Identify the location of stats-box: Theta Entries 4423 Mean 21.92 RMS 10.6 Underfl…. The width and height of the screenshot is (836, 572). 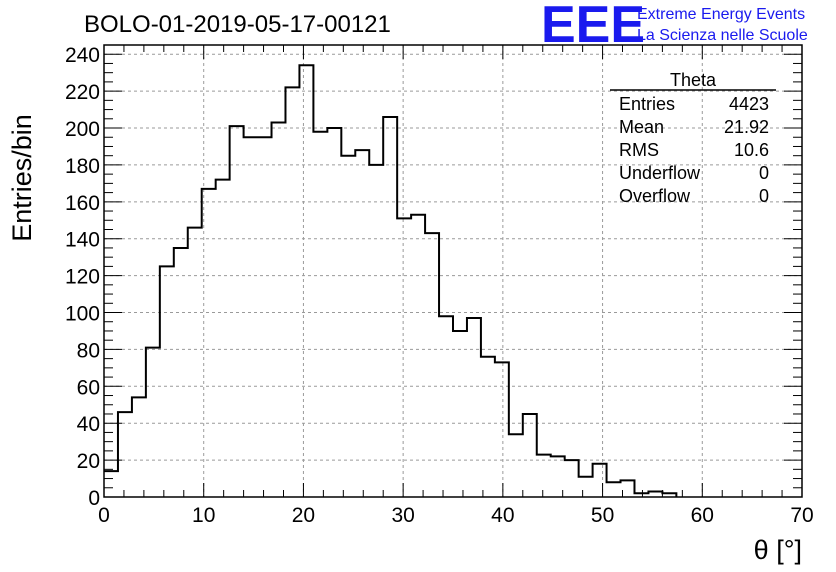
(693, 138).